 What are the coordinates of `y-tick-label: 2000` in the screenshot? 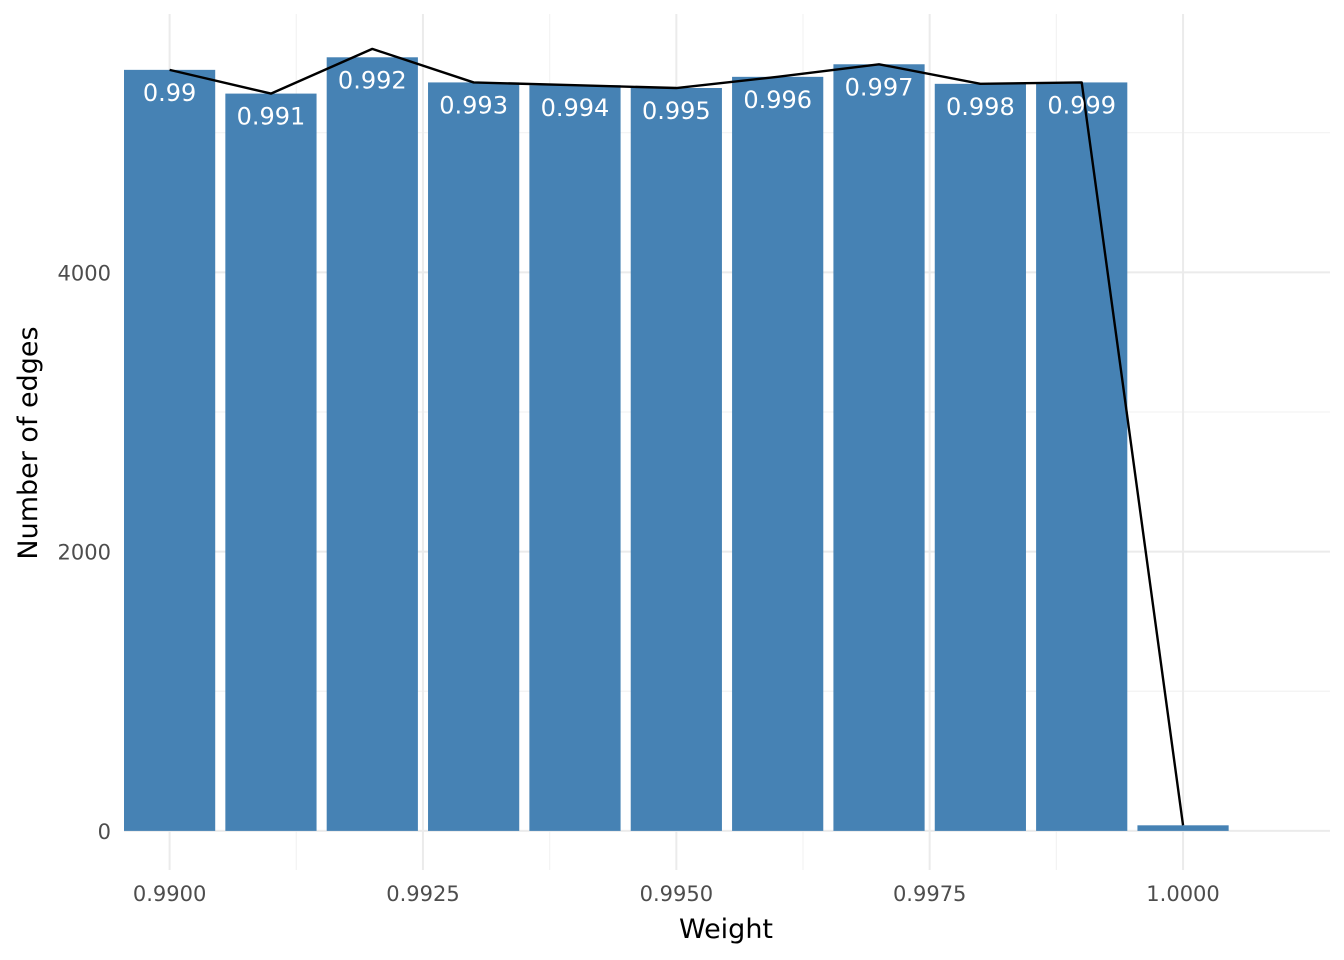 It's located at (84, 553).